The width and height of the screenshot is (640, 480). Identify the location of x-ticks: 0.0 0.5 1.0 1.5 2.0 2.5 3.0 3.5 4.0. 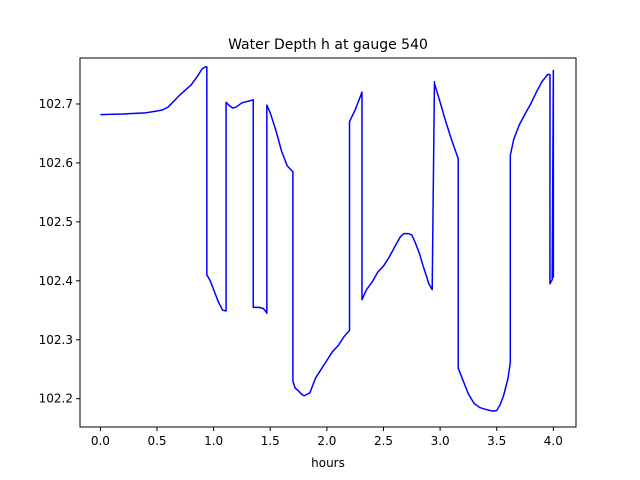
(327, 437).